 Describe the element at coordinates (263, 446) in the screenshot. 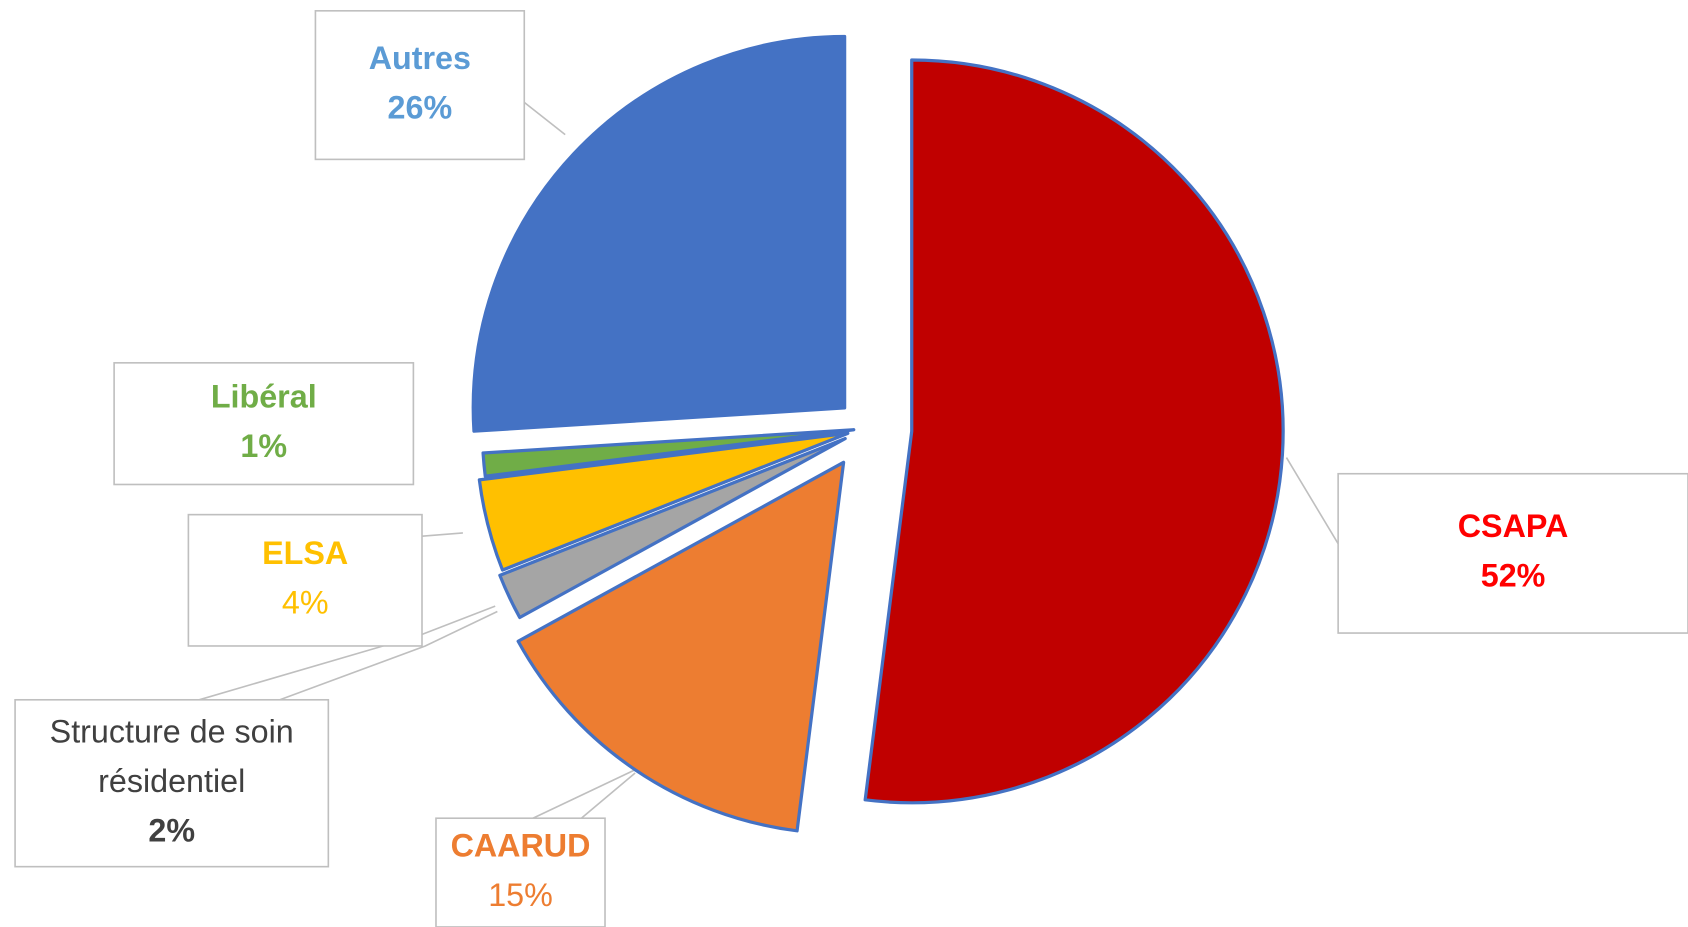

I see `label-value: 1%` at that location.